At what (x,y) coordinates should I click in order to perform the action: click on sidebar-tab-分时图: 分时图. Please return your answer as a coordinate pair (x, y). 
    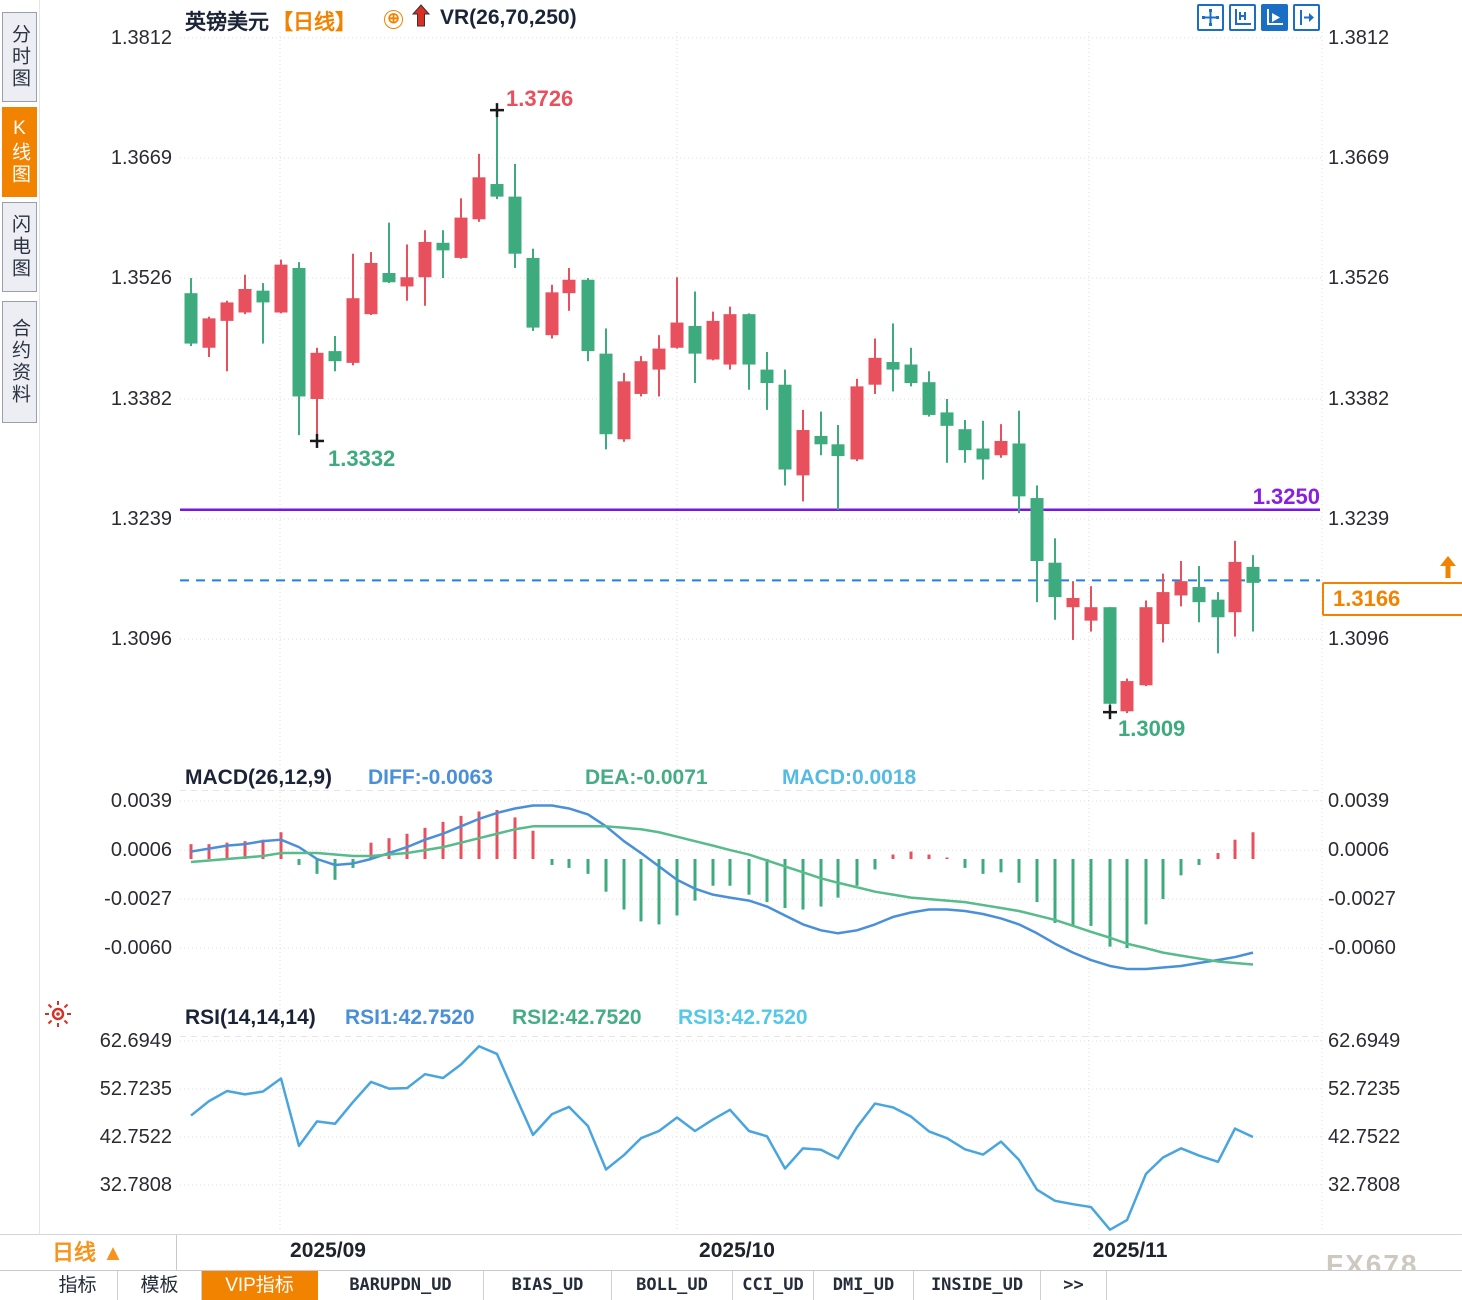
    Looking at the image, I should click on (19, 57).